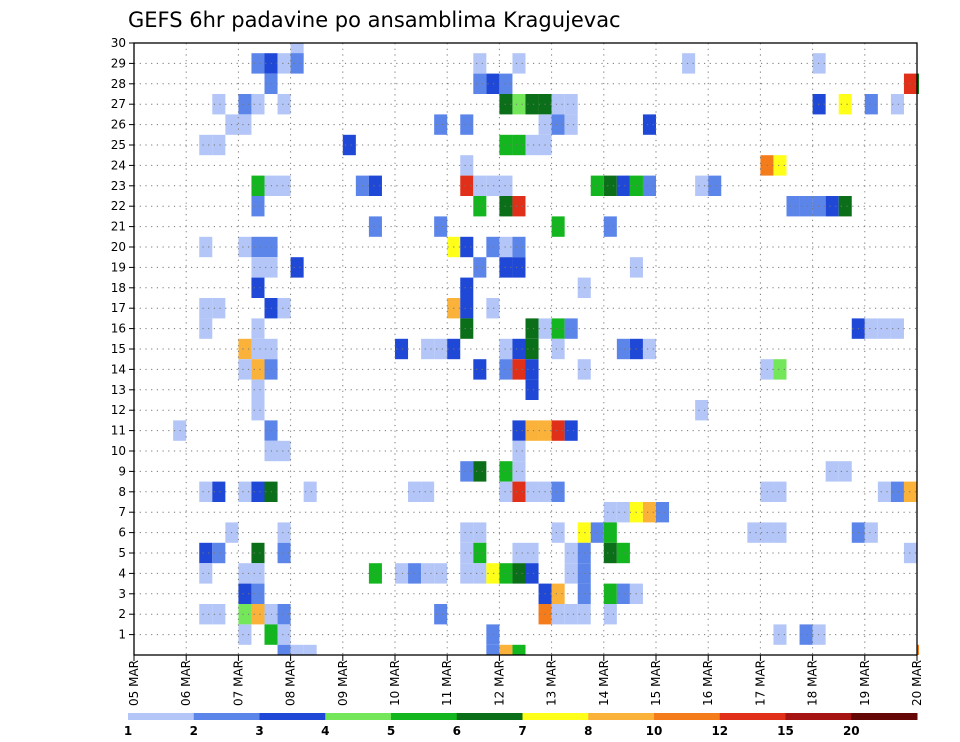 The width and height of the screenshot is (960, 742). What do you see at coordinates (122, 512) in the screenshot?
I see `y-tick-label: 7` at bounding box center [122, 512].